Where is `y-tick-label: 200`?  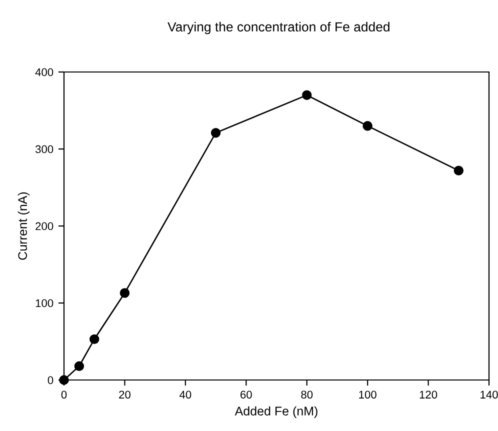
y-tick-label: 200 is located at coordinates (45, 226).